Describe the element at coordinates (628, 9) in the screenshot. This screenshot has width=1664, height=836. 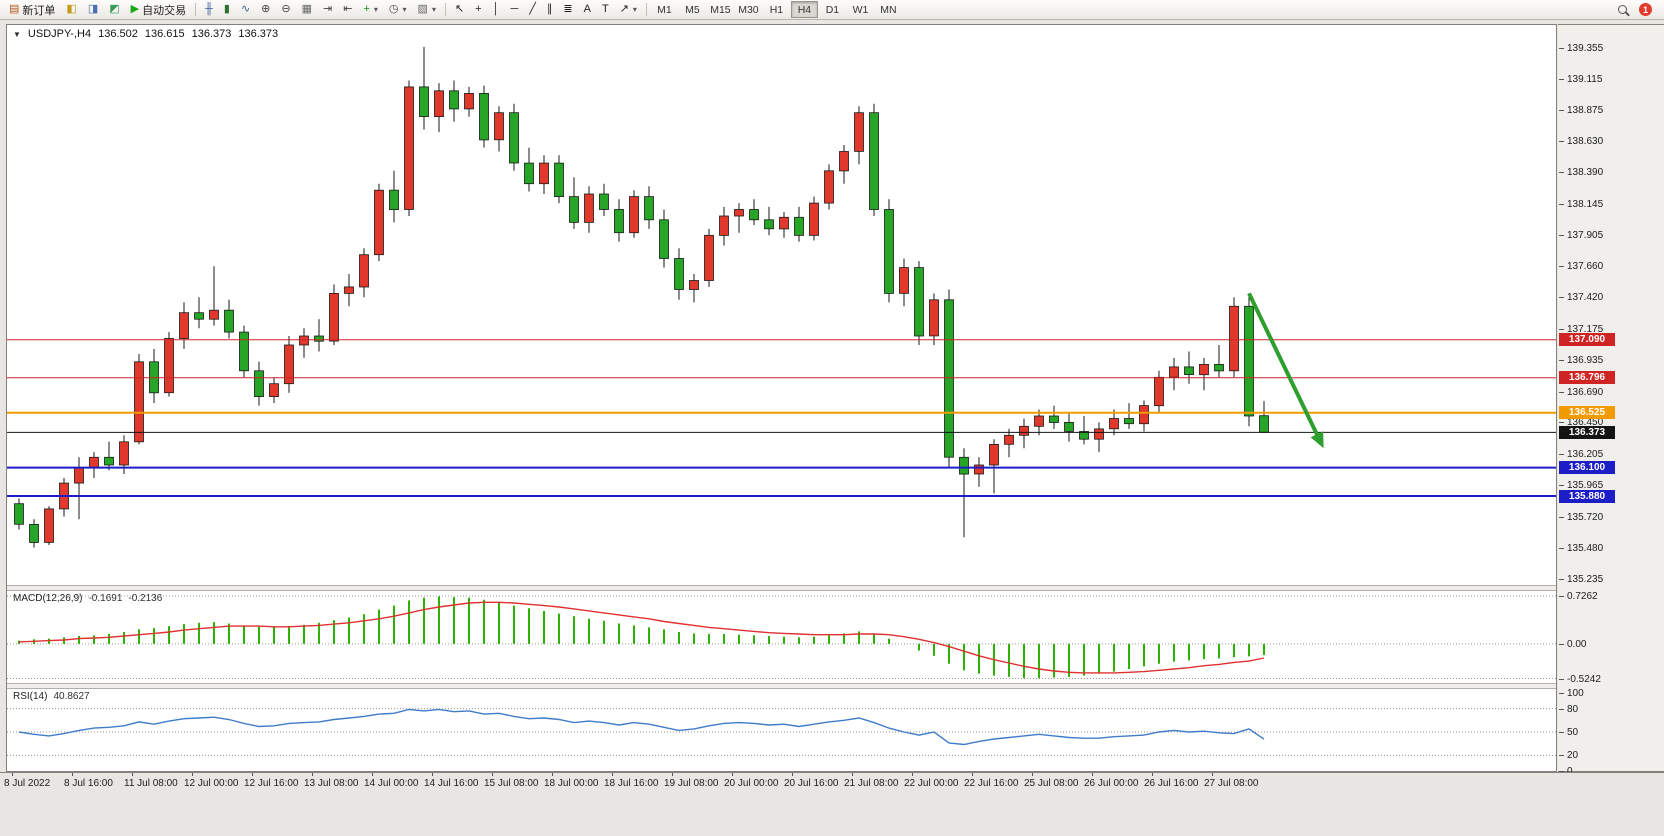
I see `arrows-button: ↗ ▾` at that location.